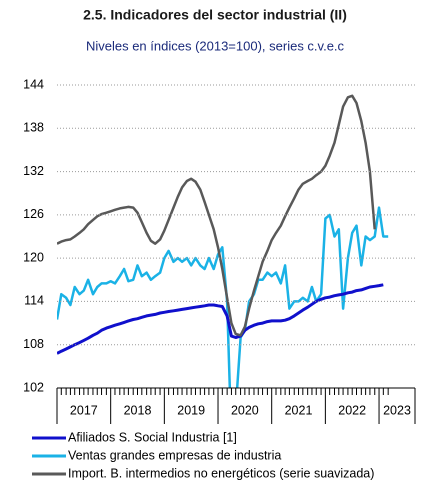 This screenshot has height=486, width=430. What do you see at coordinates (33, 344) in the screenshot?
I see `y-tick-label: 108` at bounding box center [33, 344].